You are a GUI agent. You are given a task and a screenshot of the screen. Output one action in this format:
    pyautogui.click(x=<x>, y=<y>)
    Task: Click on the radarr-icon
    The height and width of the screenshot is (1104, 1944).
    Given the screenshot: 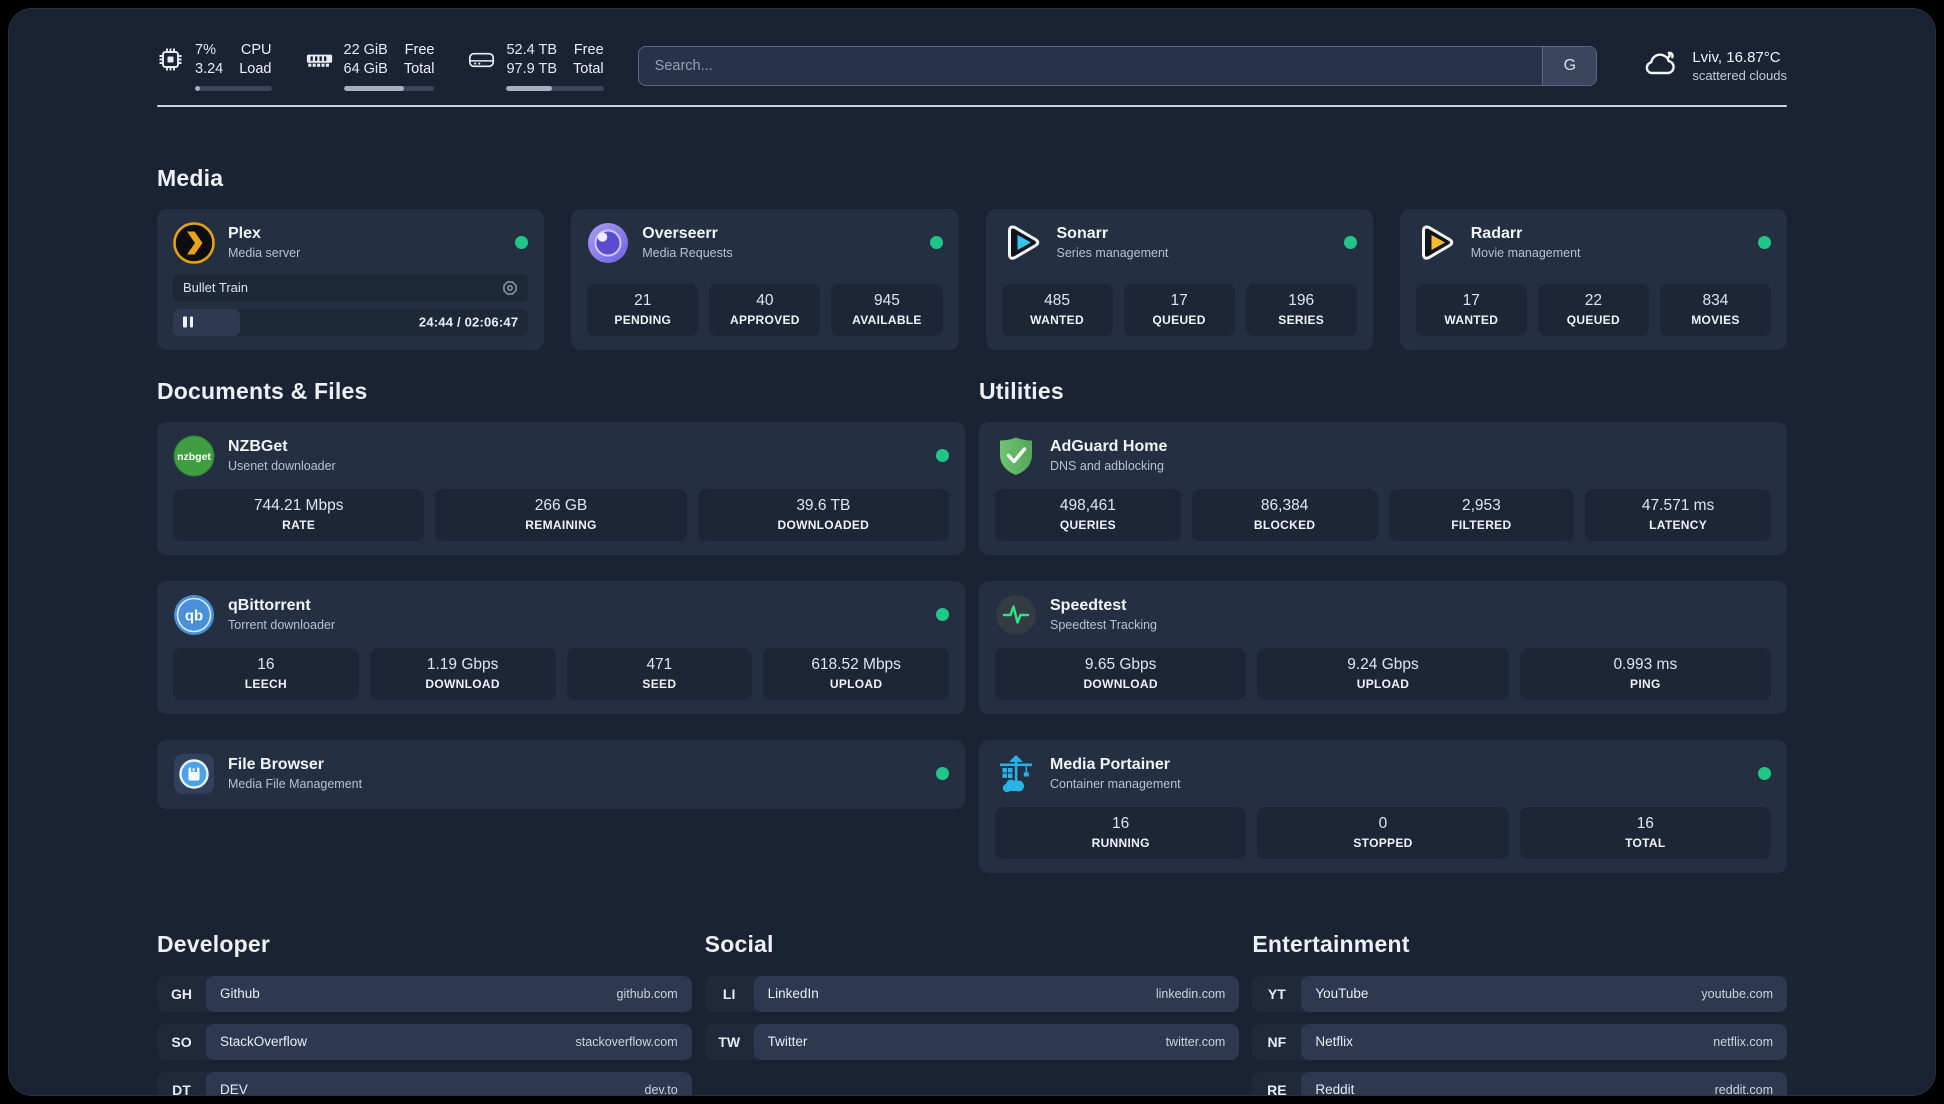 What is the action you would take?
    pyautogui.click(x=1437, y=243)
    